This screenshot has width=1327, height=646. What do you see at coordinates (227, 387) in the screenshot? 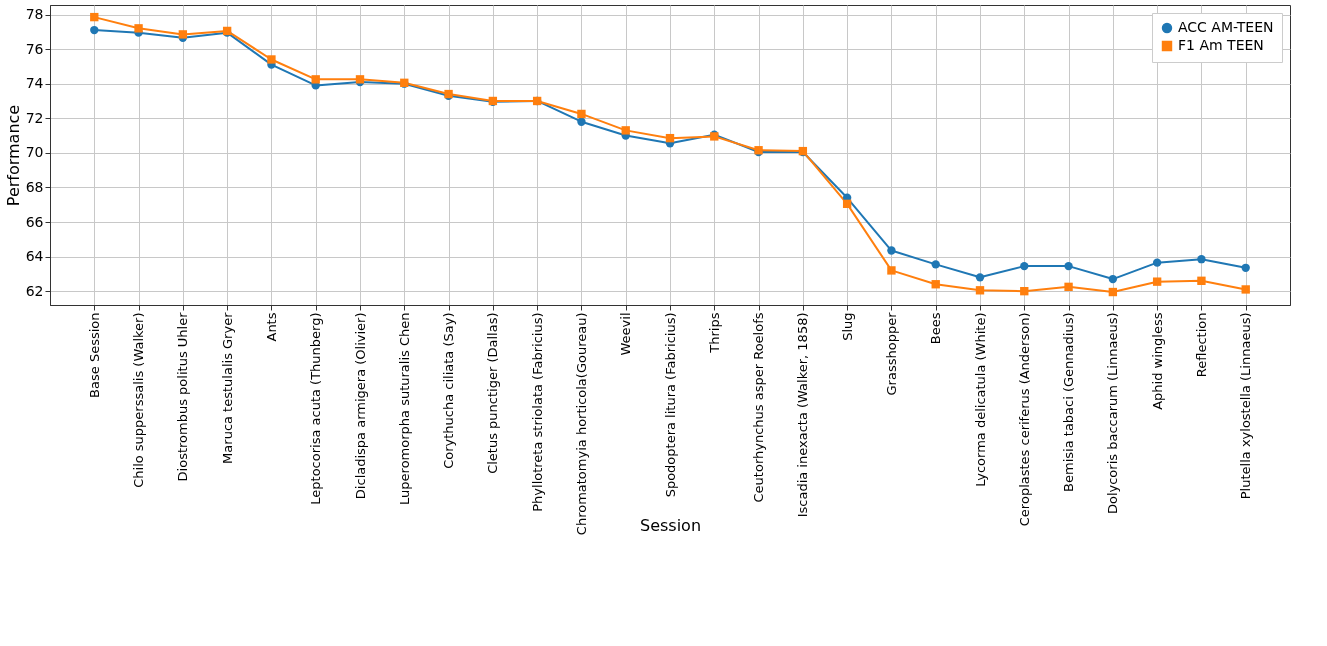
I see `x-tick-label: Maruca testulalis Gryer` at bounding box center [227, 387].